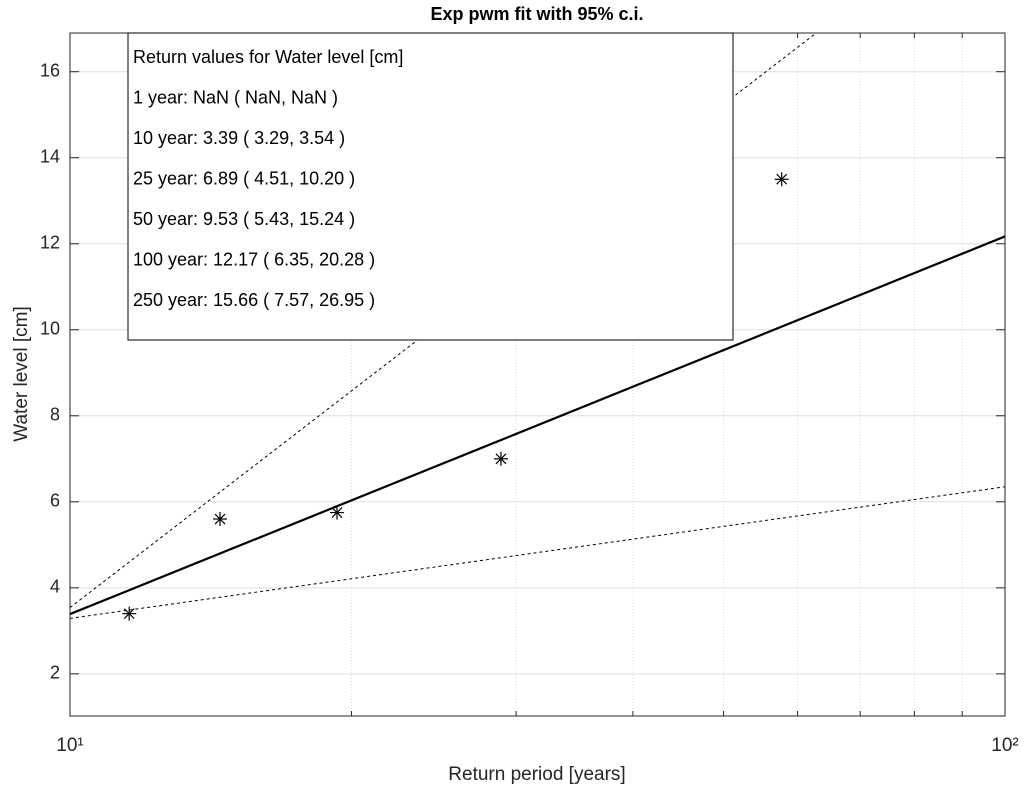 This screenshot has height=792, width=1029. Describe the element at coordinates (254, 300) in the screenshot. I see `annotation-line: 250 year: 15.66 ( 7.57, 26.95 )` at that location.